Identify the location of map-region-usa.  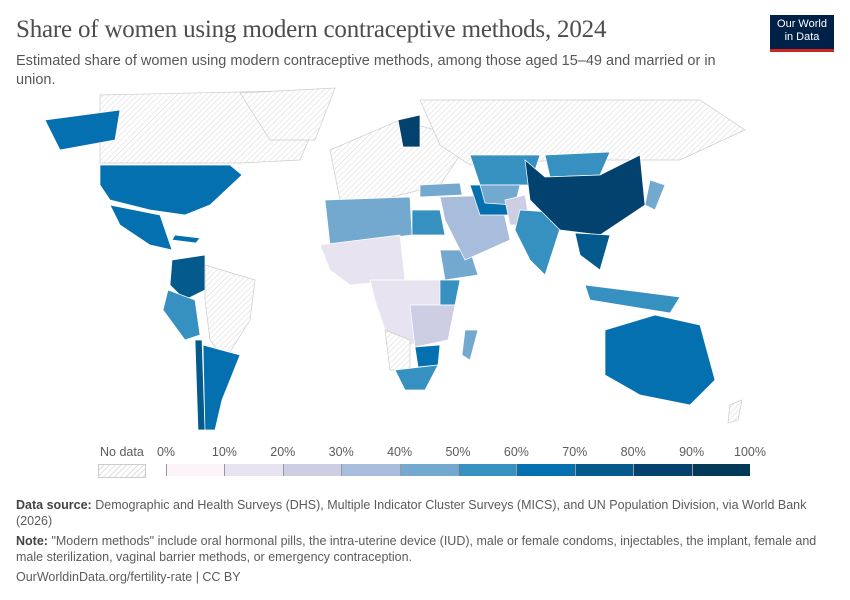
(171, 190).